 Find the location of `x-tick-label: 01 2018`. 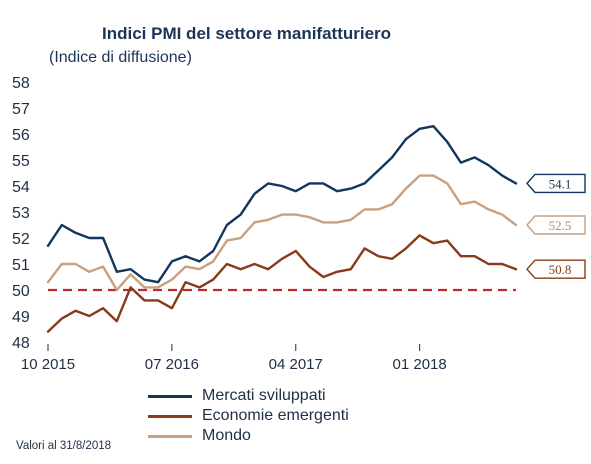

x-tick-label: 01 2018 is located at coordinates (420, 364).